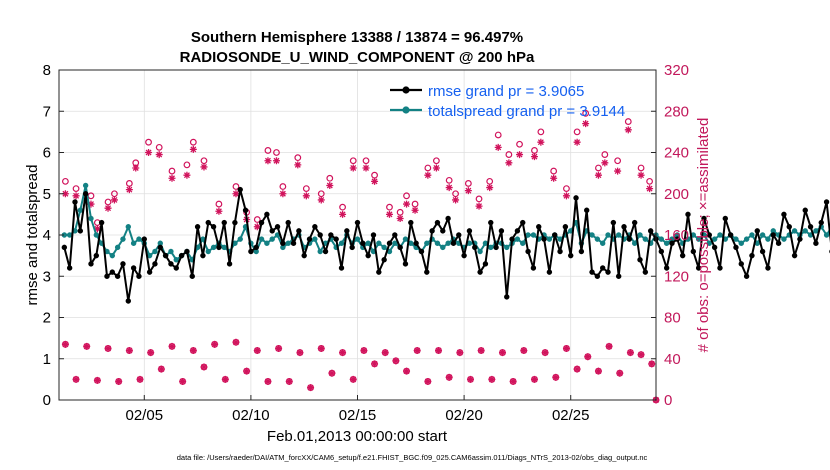  I want to click on left-tick-label: 3, so click(47, 276).